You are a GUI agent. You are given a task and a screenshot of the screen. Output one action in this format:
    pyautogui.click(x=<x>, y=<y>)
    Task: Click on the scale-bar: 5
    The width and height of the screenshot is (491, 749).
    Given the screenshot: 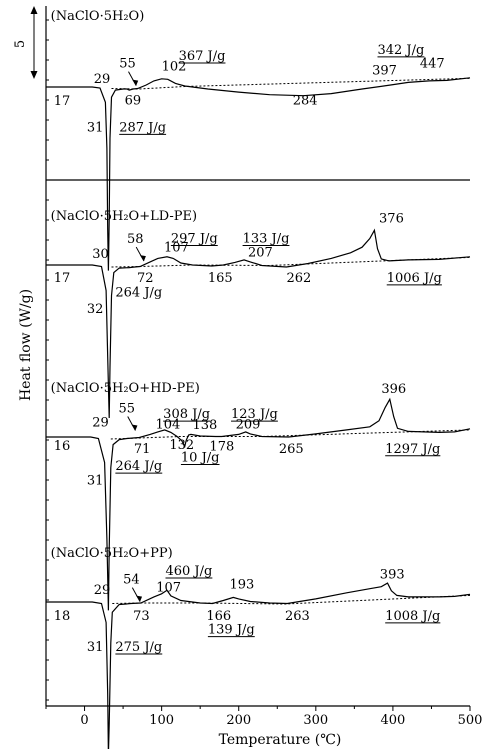 What is the action you would take?
    pyautogui.click(x=25, y=42)
    